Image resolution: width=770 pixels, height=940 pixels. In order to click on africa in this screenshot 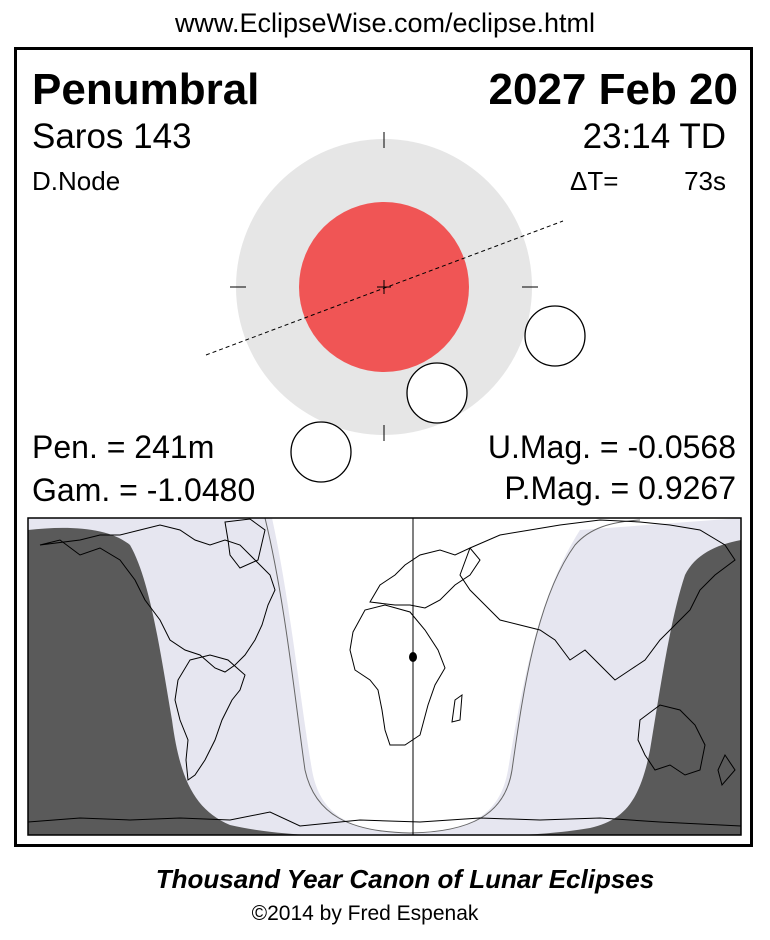, I will do `click(397, 675)`.